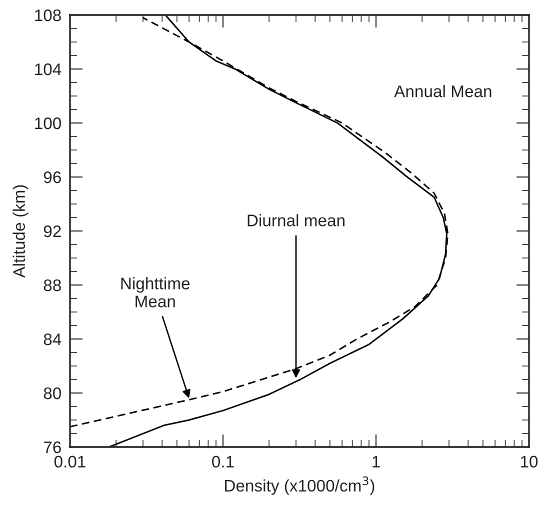 Image resolution: width=538 pixels, height=511 pixels. What do you see at coordinates (223, 462) in the screenshot?
I see `x-tick-label: 0.1` at bounding box center [223, 462].